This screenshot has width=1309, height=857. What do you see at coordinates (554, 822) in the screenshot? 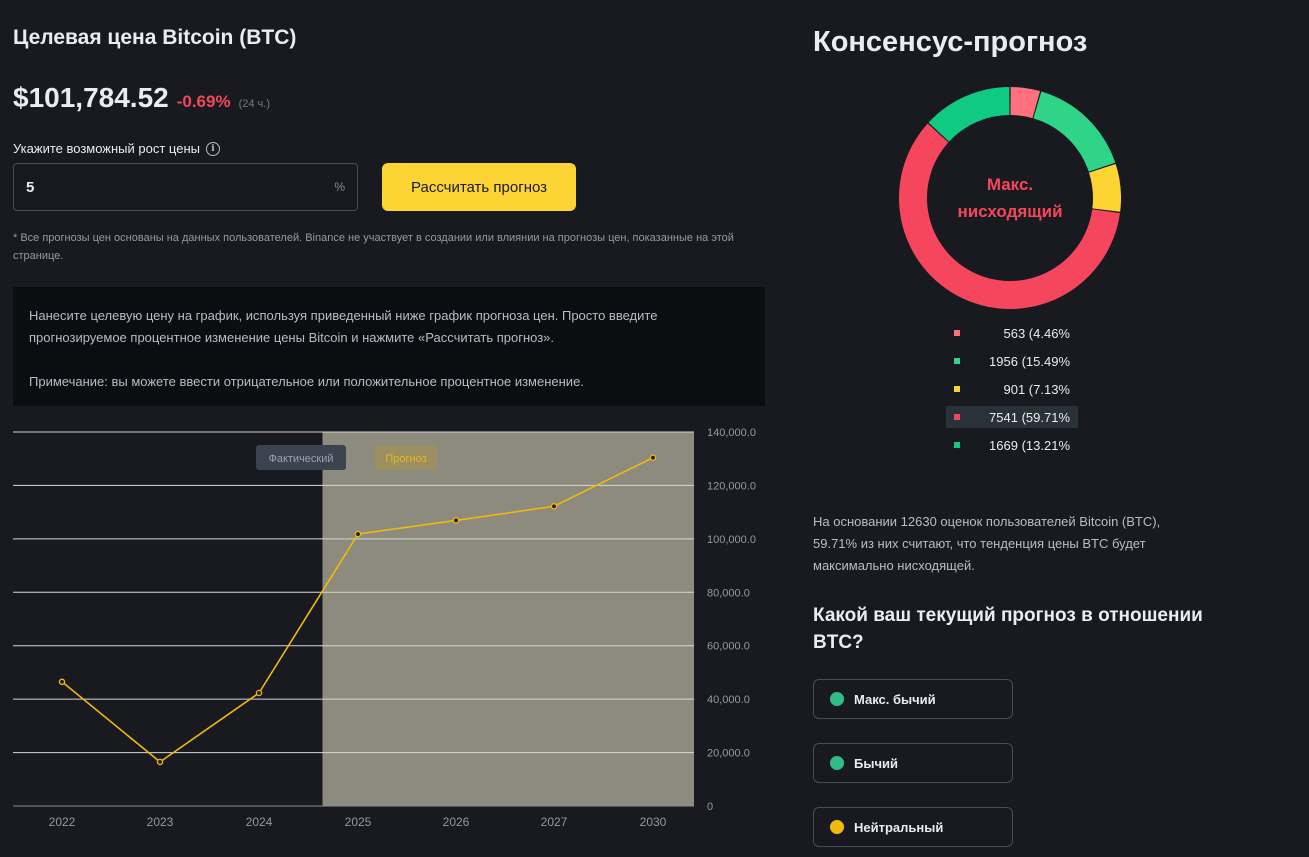
I see `x-tick-label: 2027` at bounding box center [554, 822].